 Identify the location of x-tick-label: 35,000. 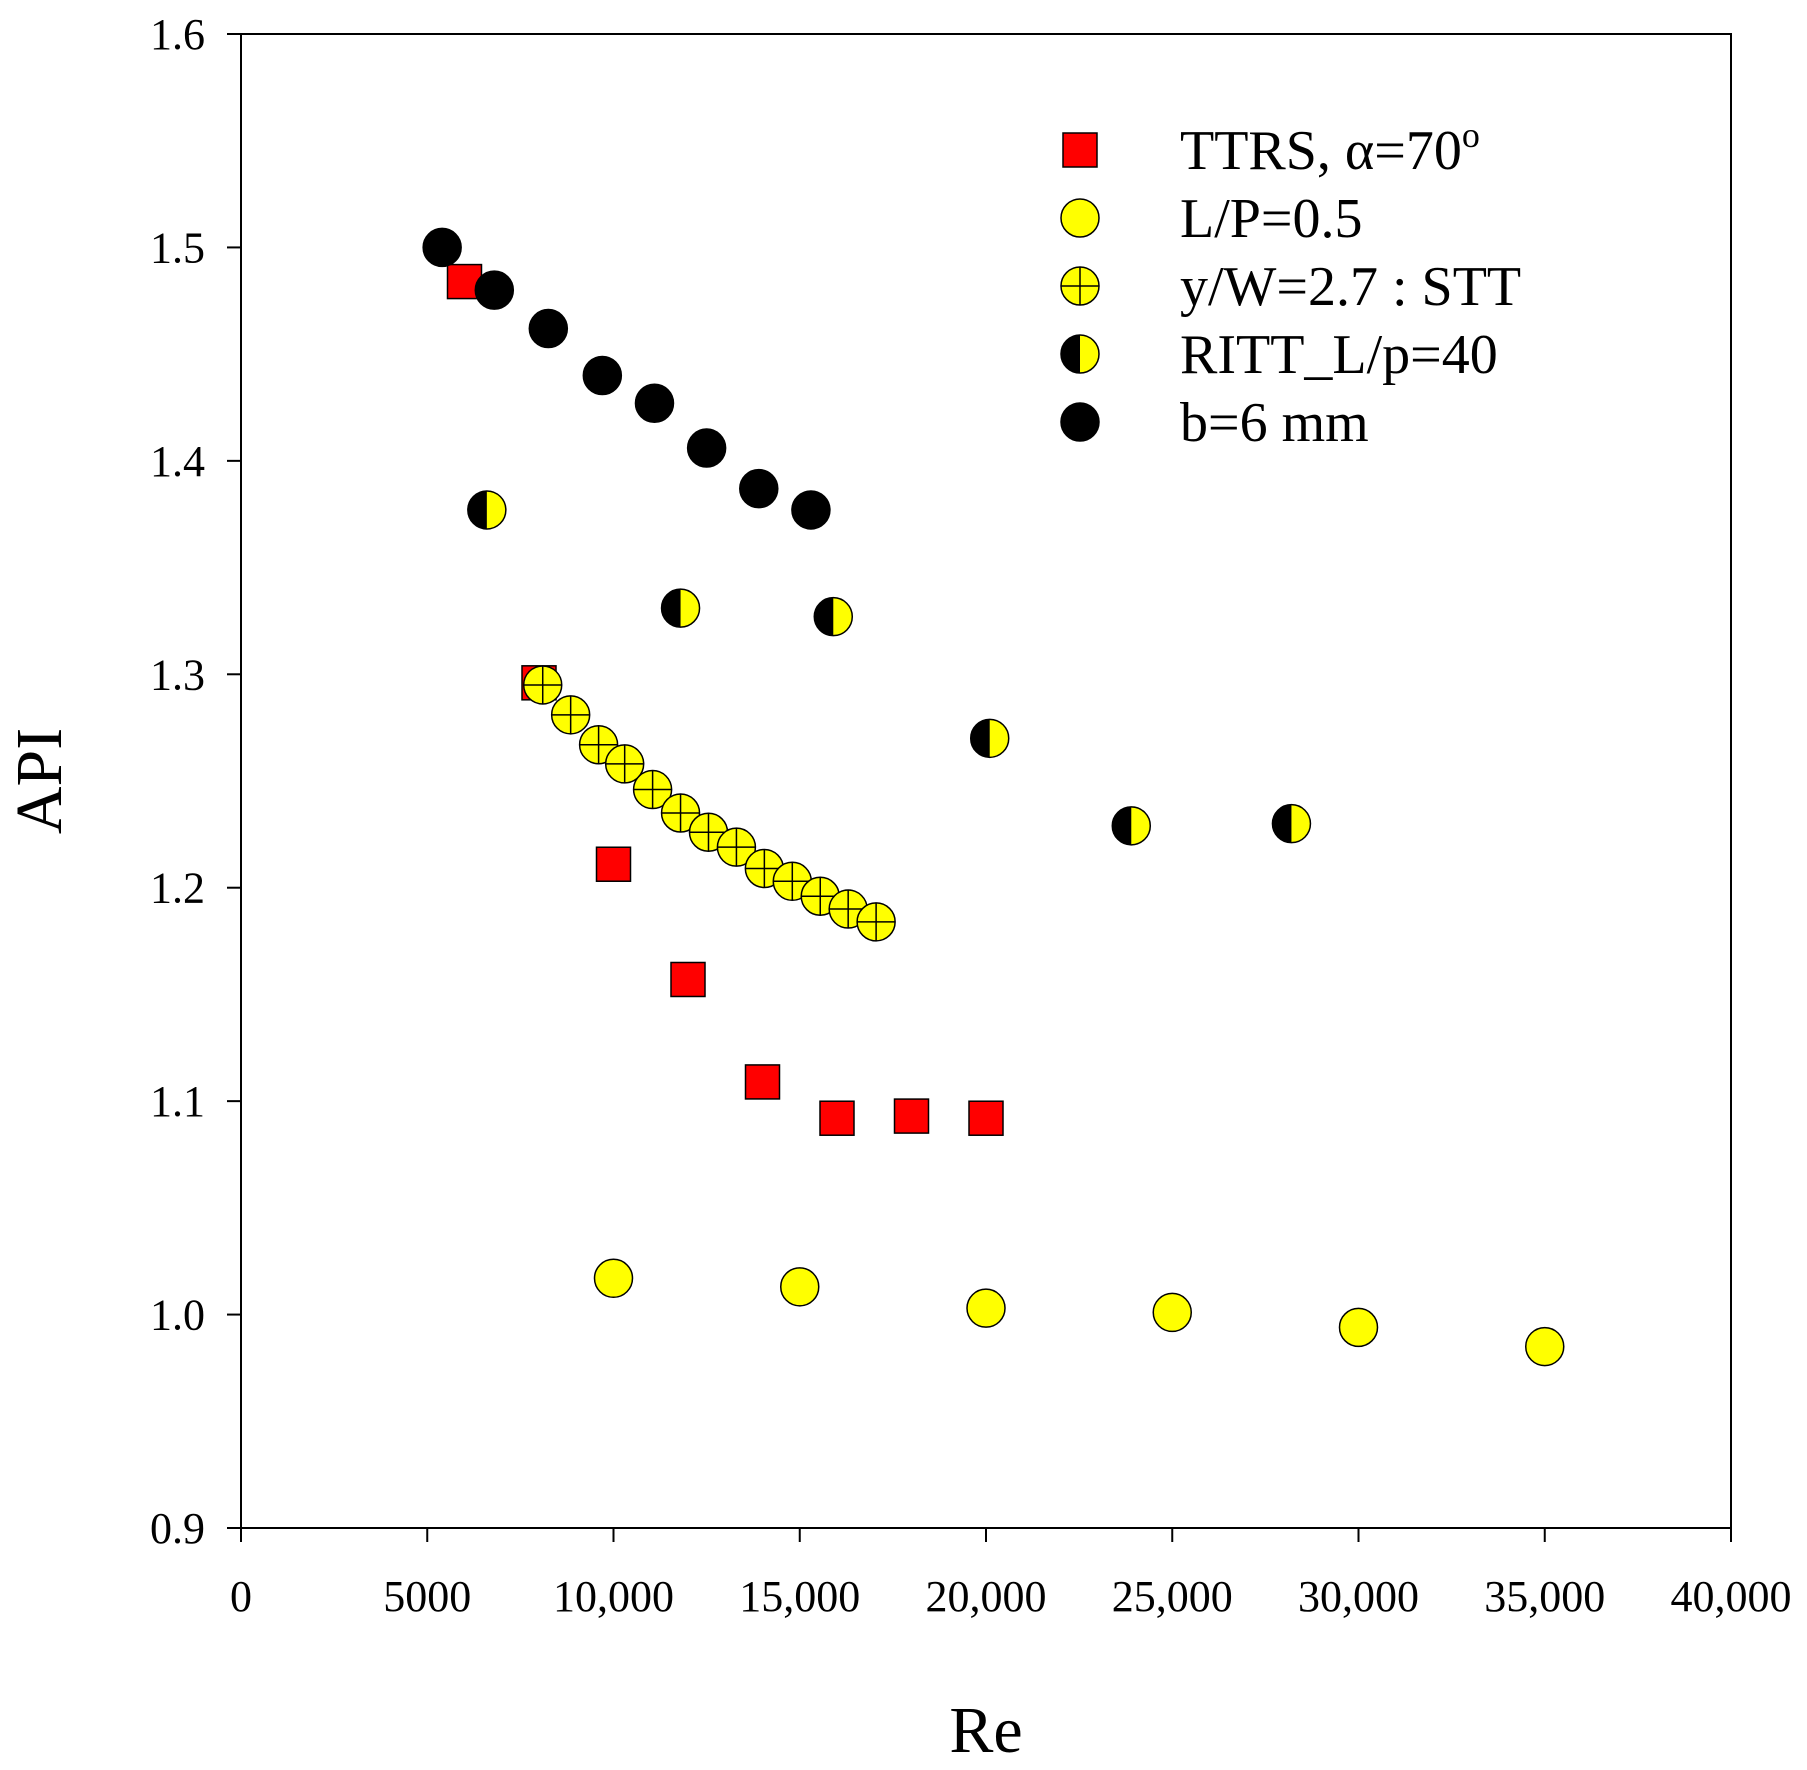
(1544, 1596).